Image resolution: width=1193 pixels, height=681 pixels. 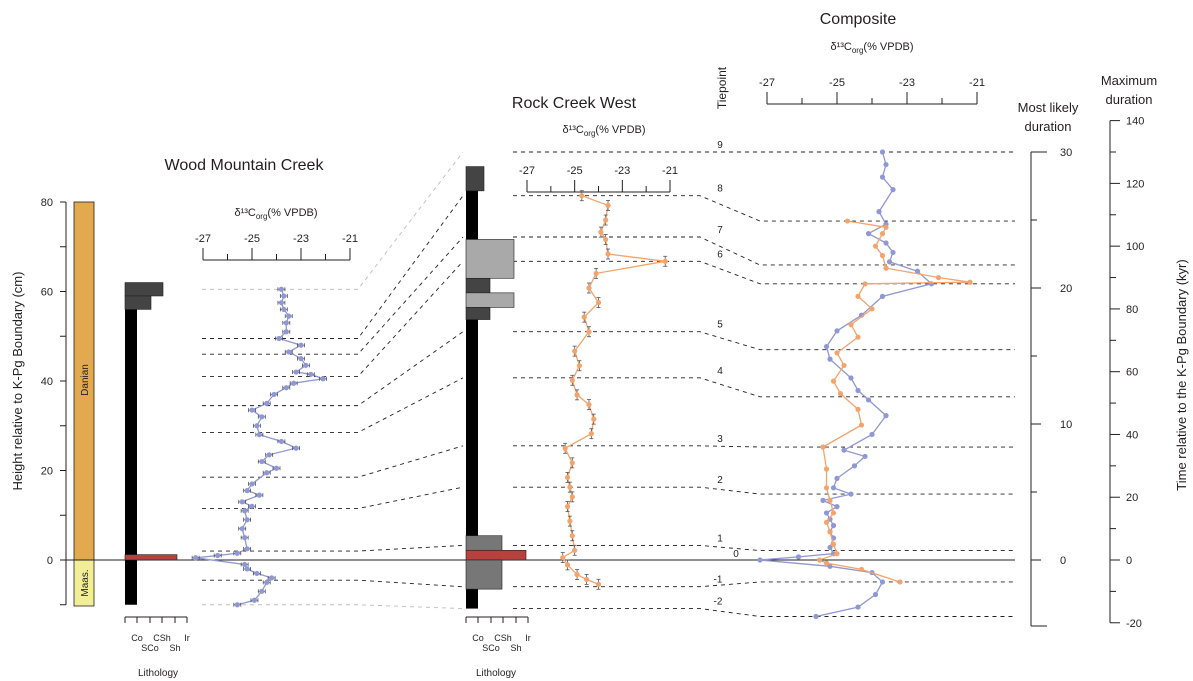 I want to click on tiepoint-label: -2, so click(x=718, y=602).